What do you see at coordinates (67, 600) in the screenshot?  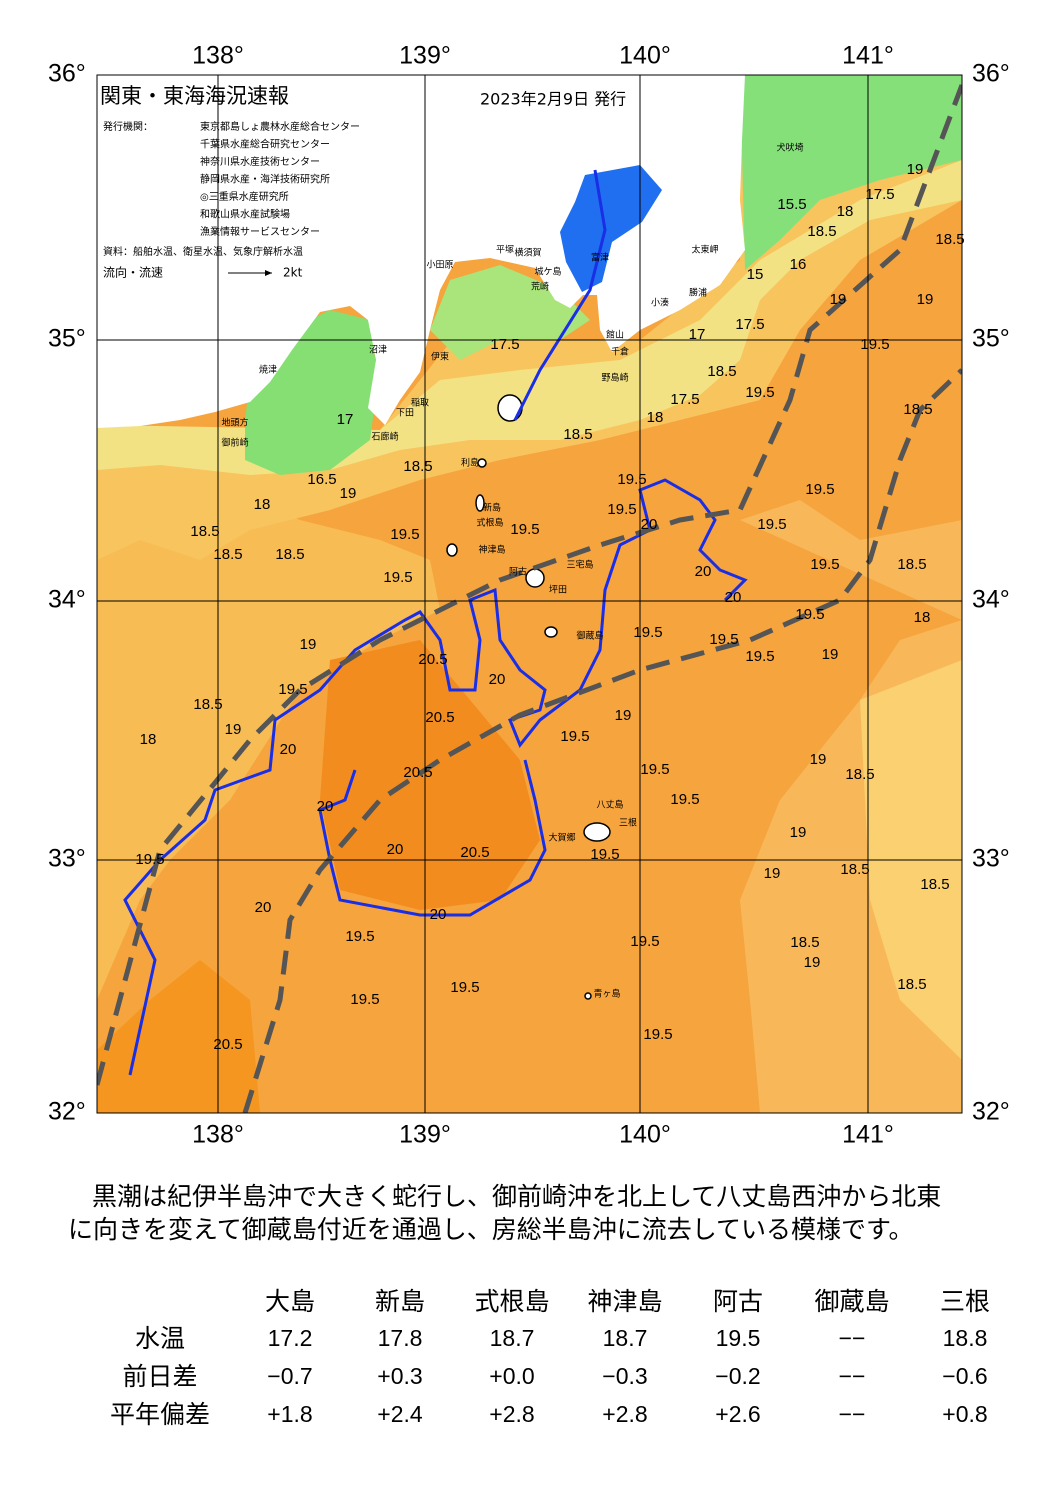 I see `lat-label-left: 34°` at bounding box center [67, 600].